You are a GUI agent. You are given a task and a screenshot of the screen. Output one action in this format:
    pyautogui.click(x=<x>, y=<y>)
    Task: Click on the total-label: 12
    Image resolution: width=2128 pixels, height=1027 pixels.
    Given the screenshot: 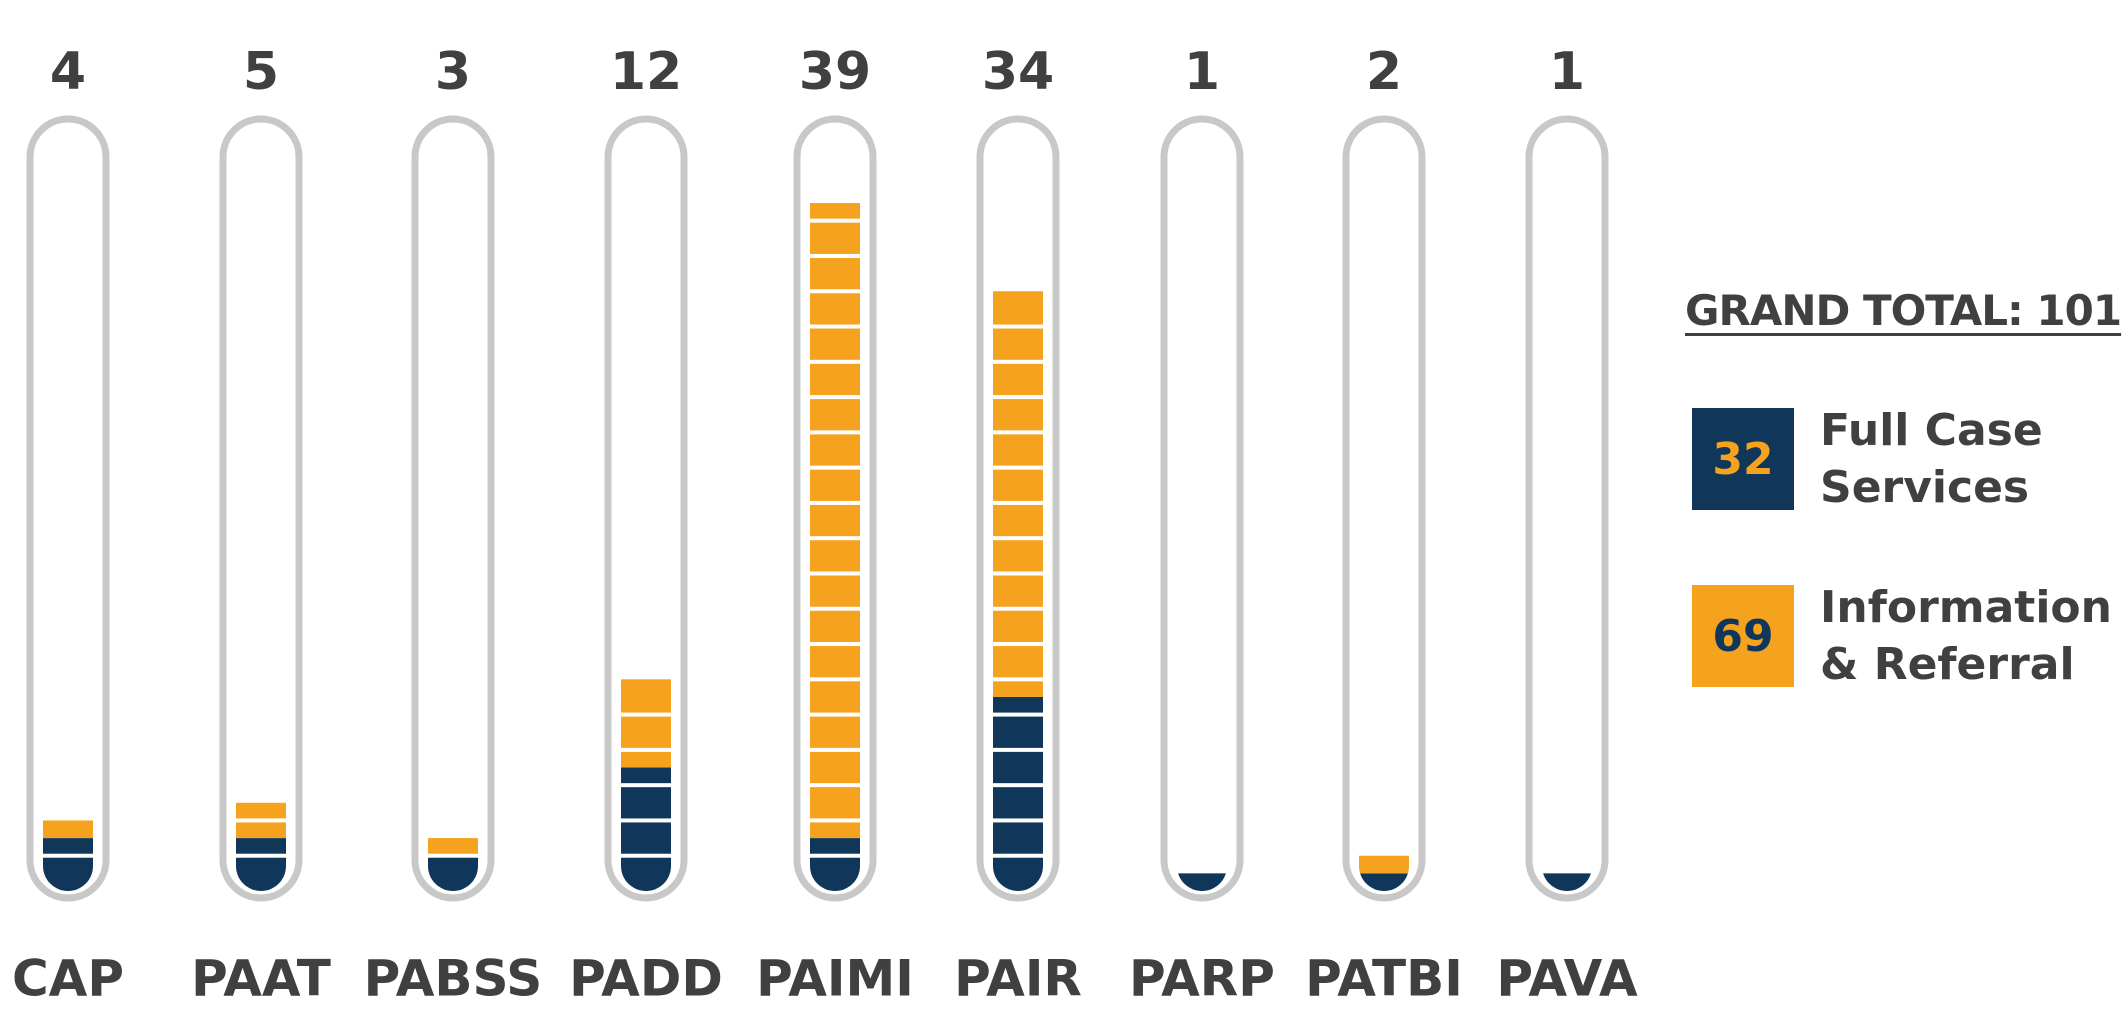 What is the action you would take?
    pyautogui.click(x=646, y=72)
    